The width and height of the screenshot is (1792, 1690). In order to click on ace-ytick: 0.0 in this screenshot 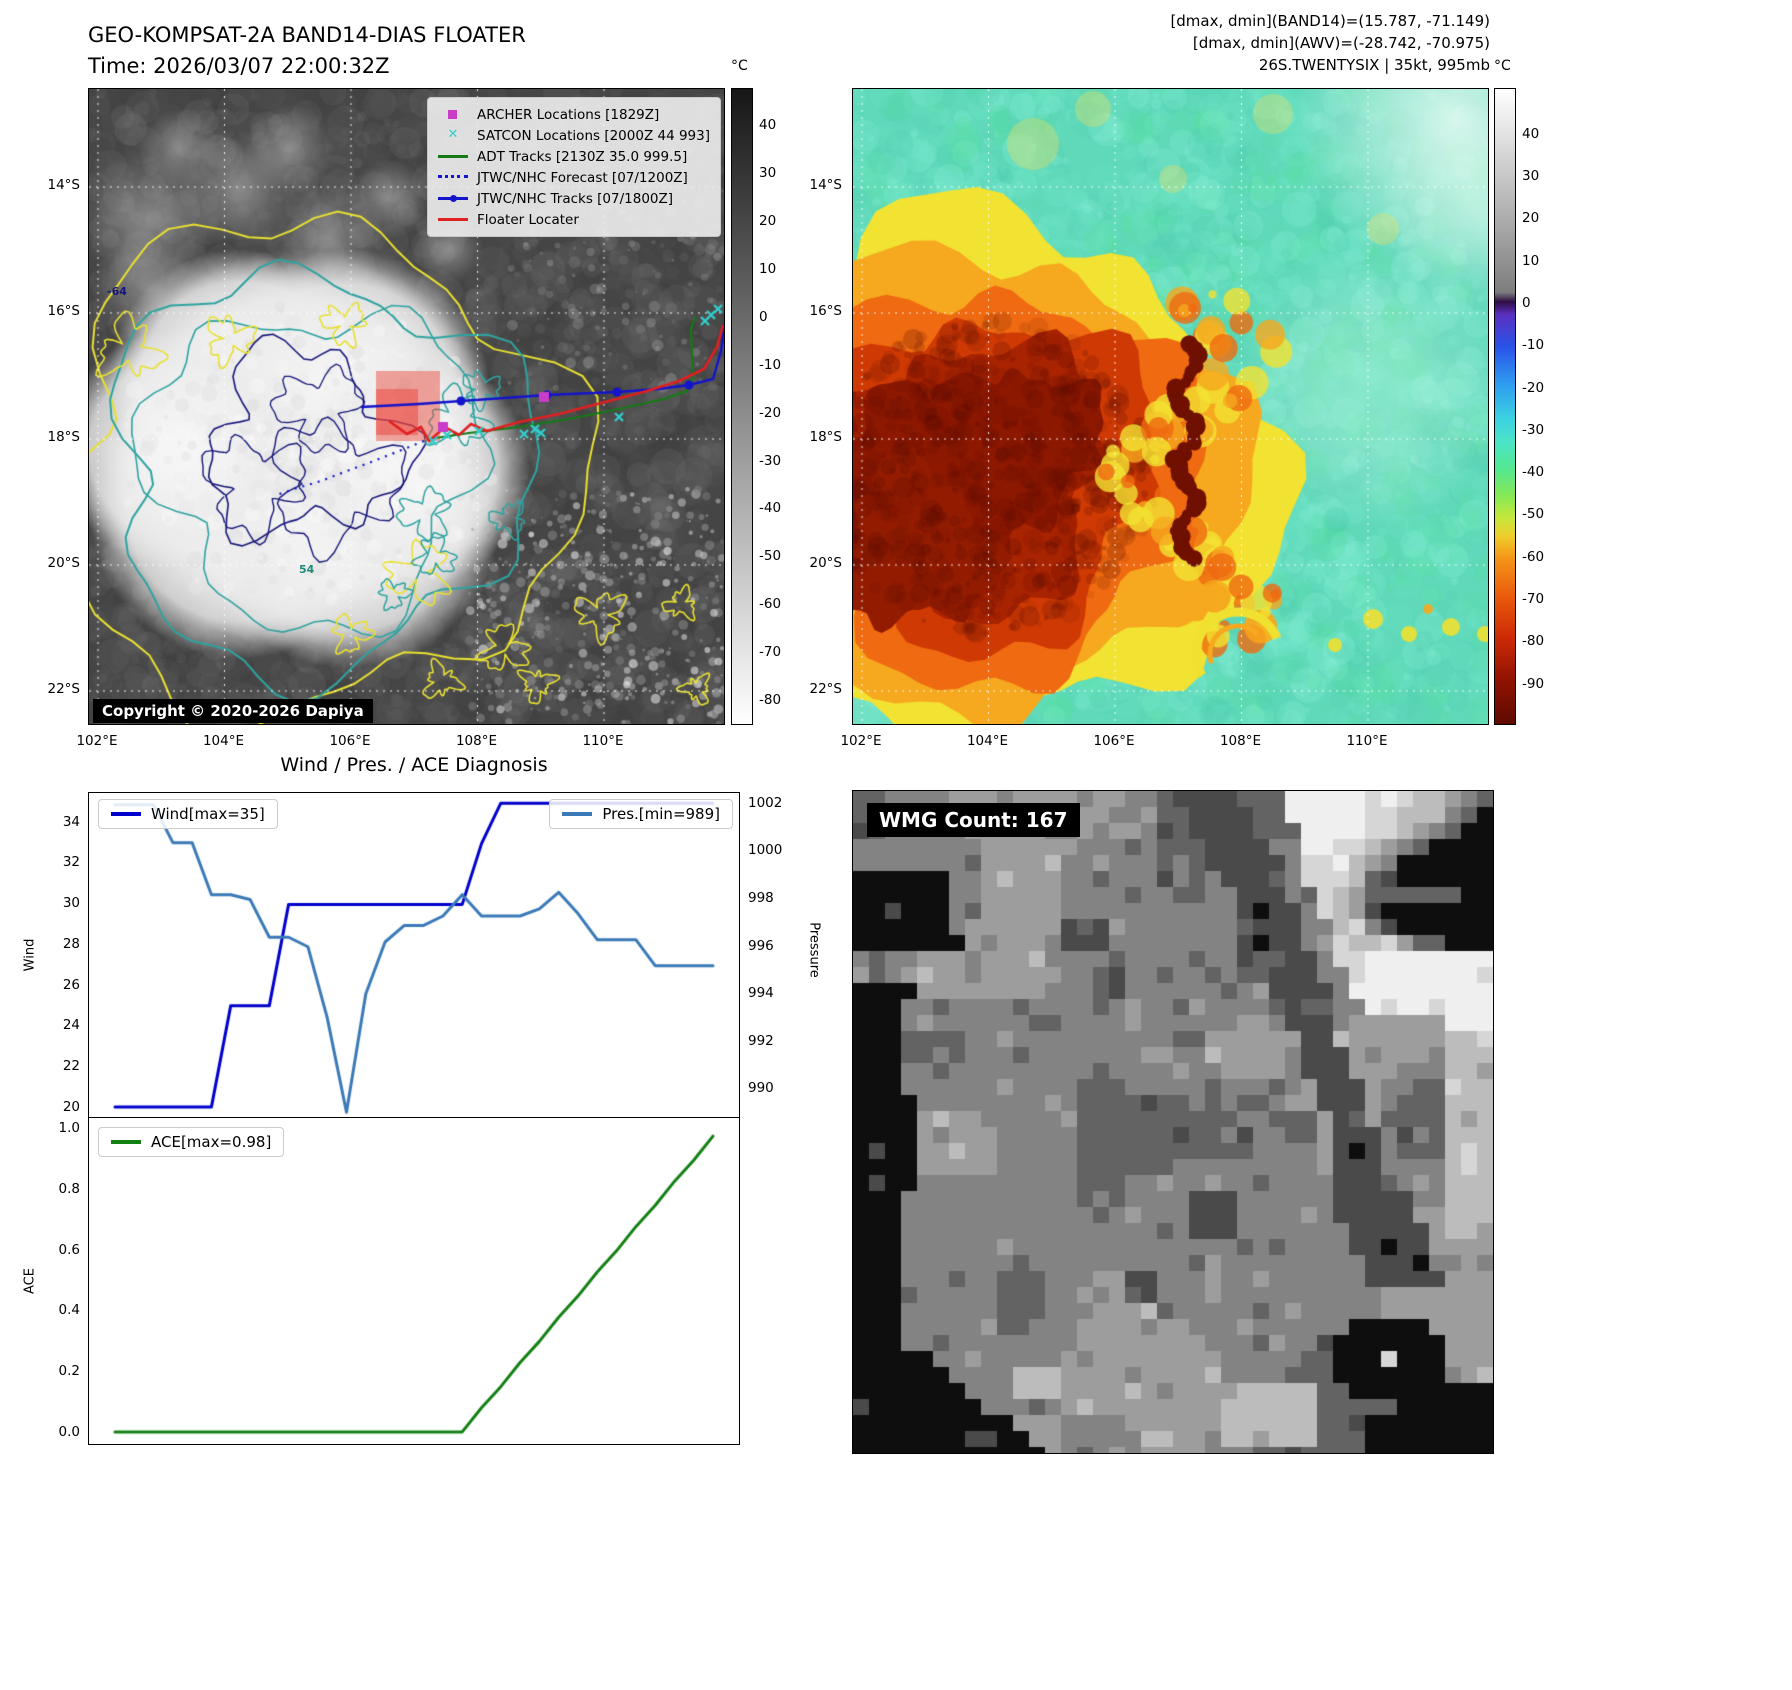, I will do `click(69, 1431)`.